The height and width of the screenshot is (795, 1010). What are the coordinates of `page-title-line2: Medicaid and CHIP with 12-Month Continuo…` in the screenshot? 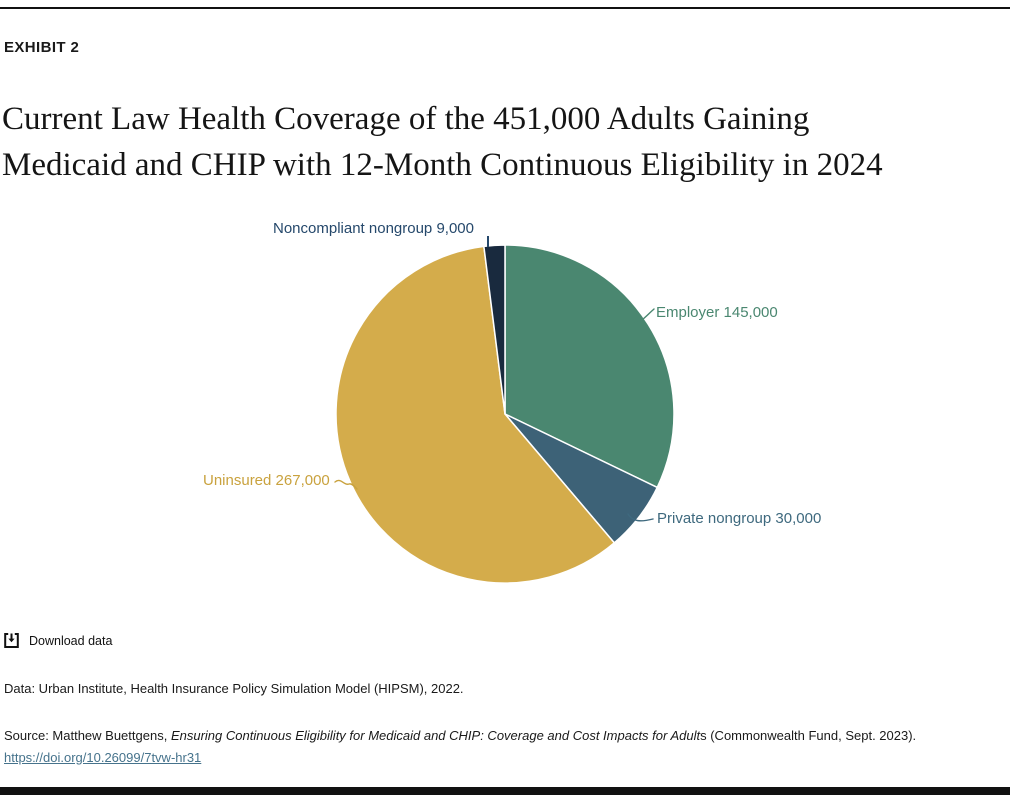 It's located at (442, 165).